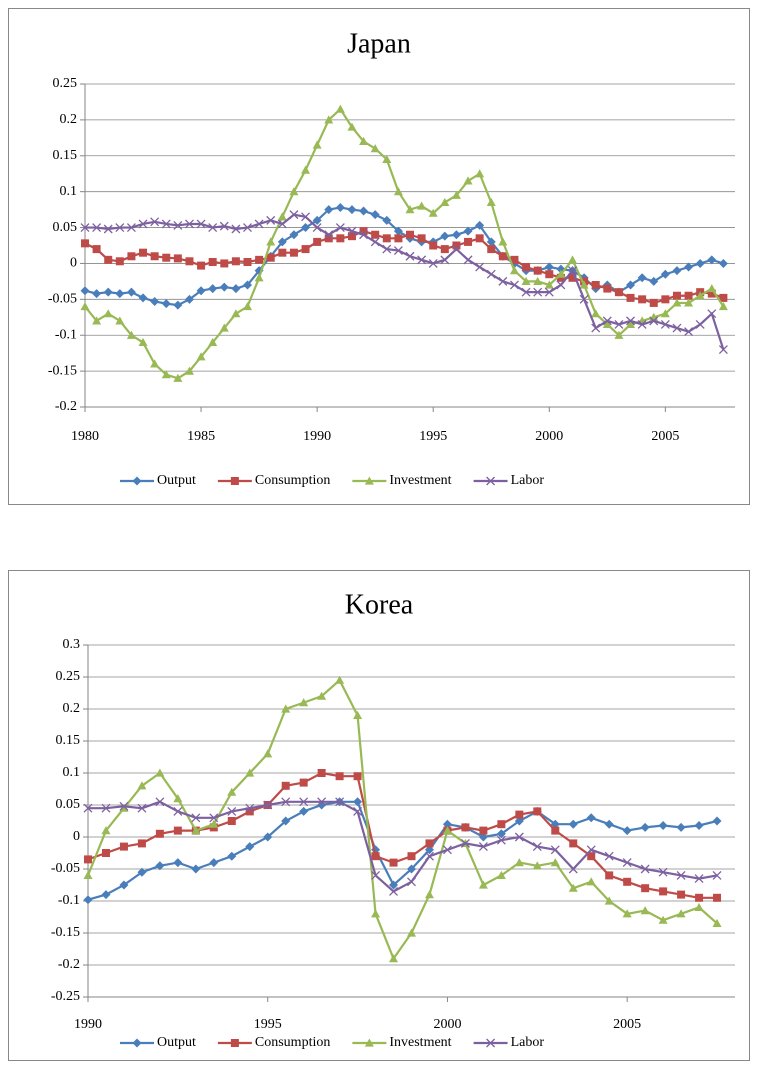 The width and height of the screenshot is (759, 1068). I want to click on y-tick-label: 0, so click(73, 263).